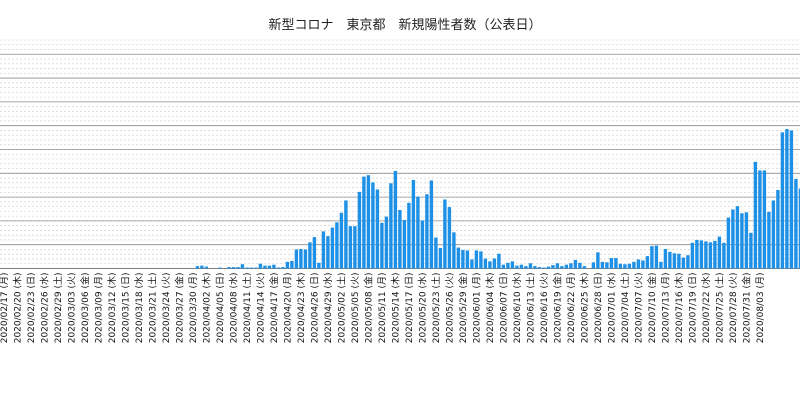  What do you see at coordinates (17, 308) in the screenshot?
I see `x-tick-label: 2020/02/20 (木)` at bounding box center [17, 308].